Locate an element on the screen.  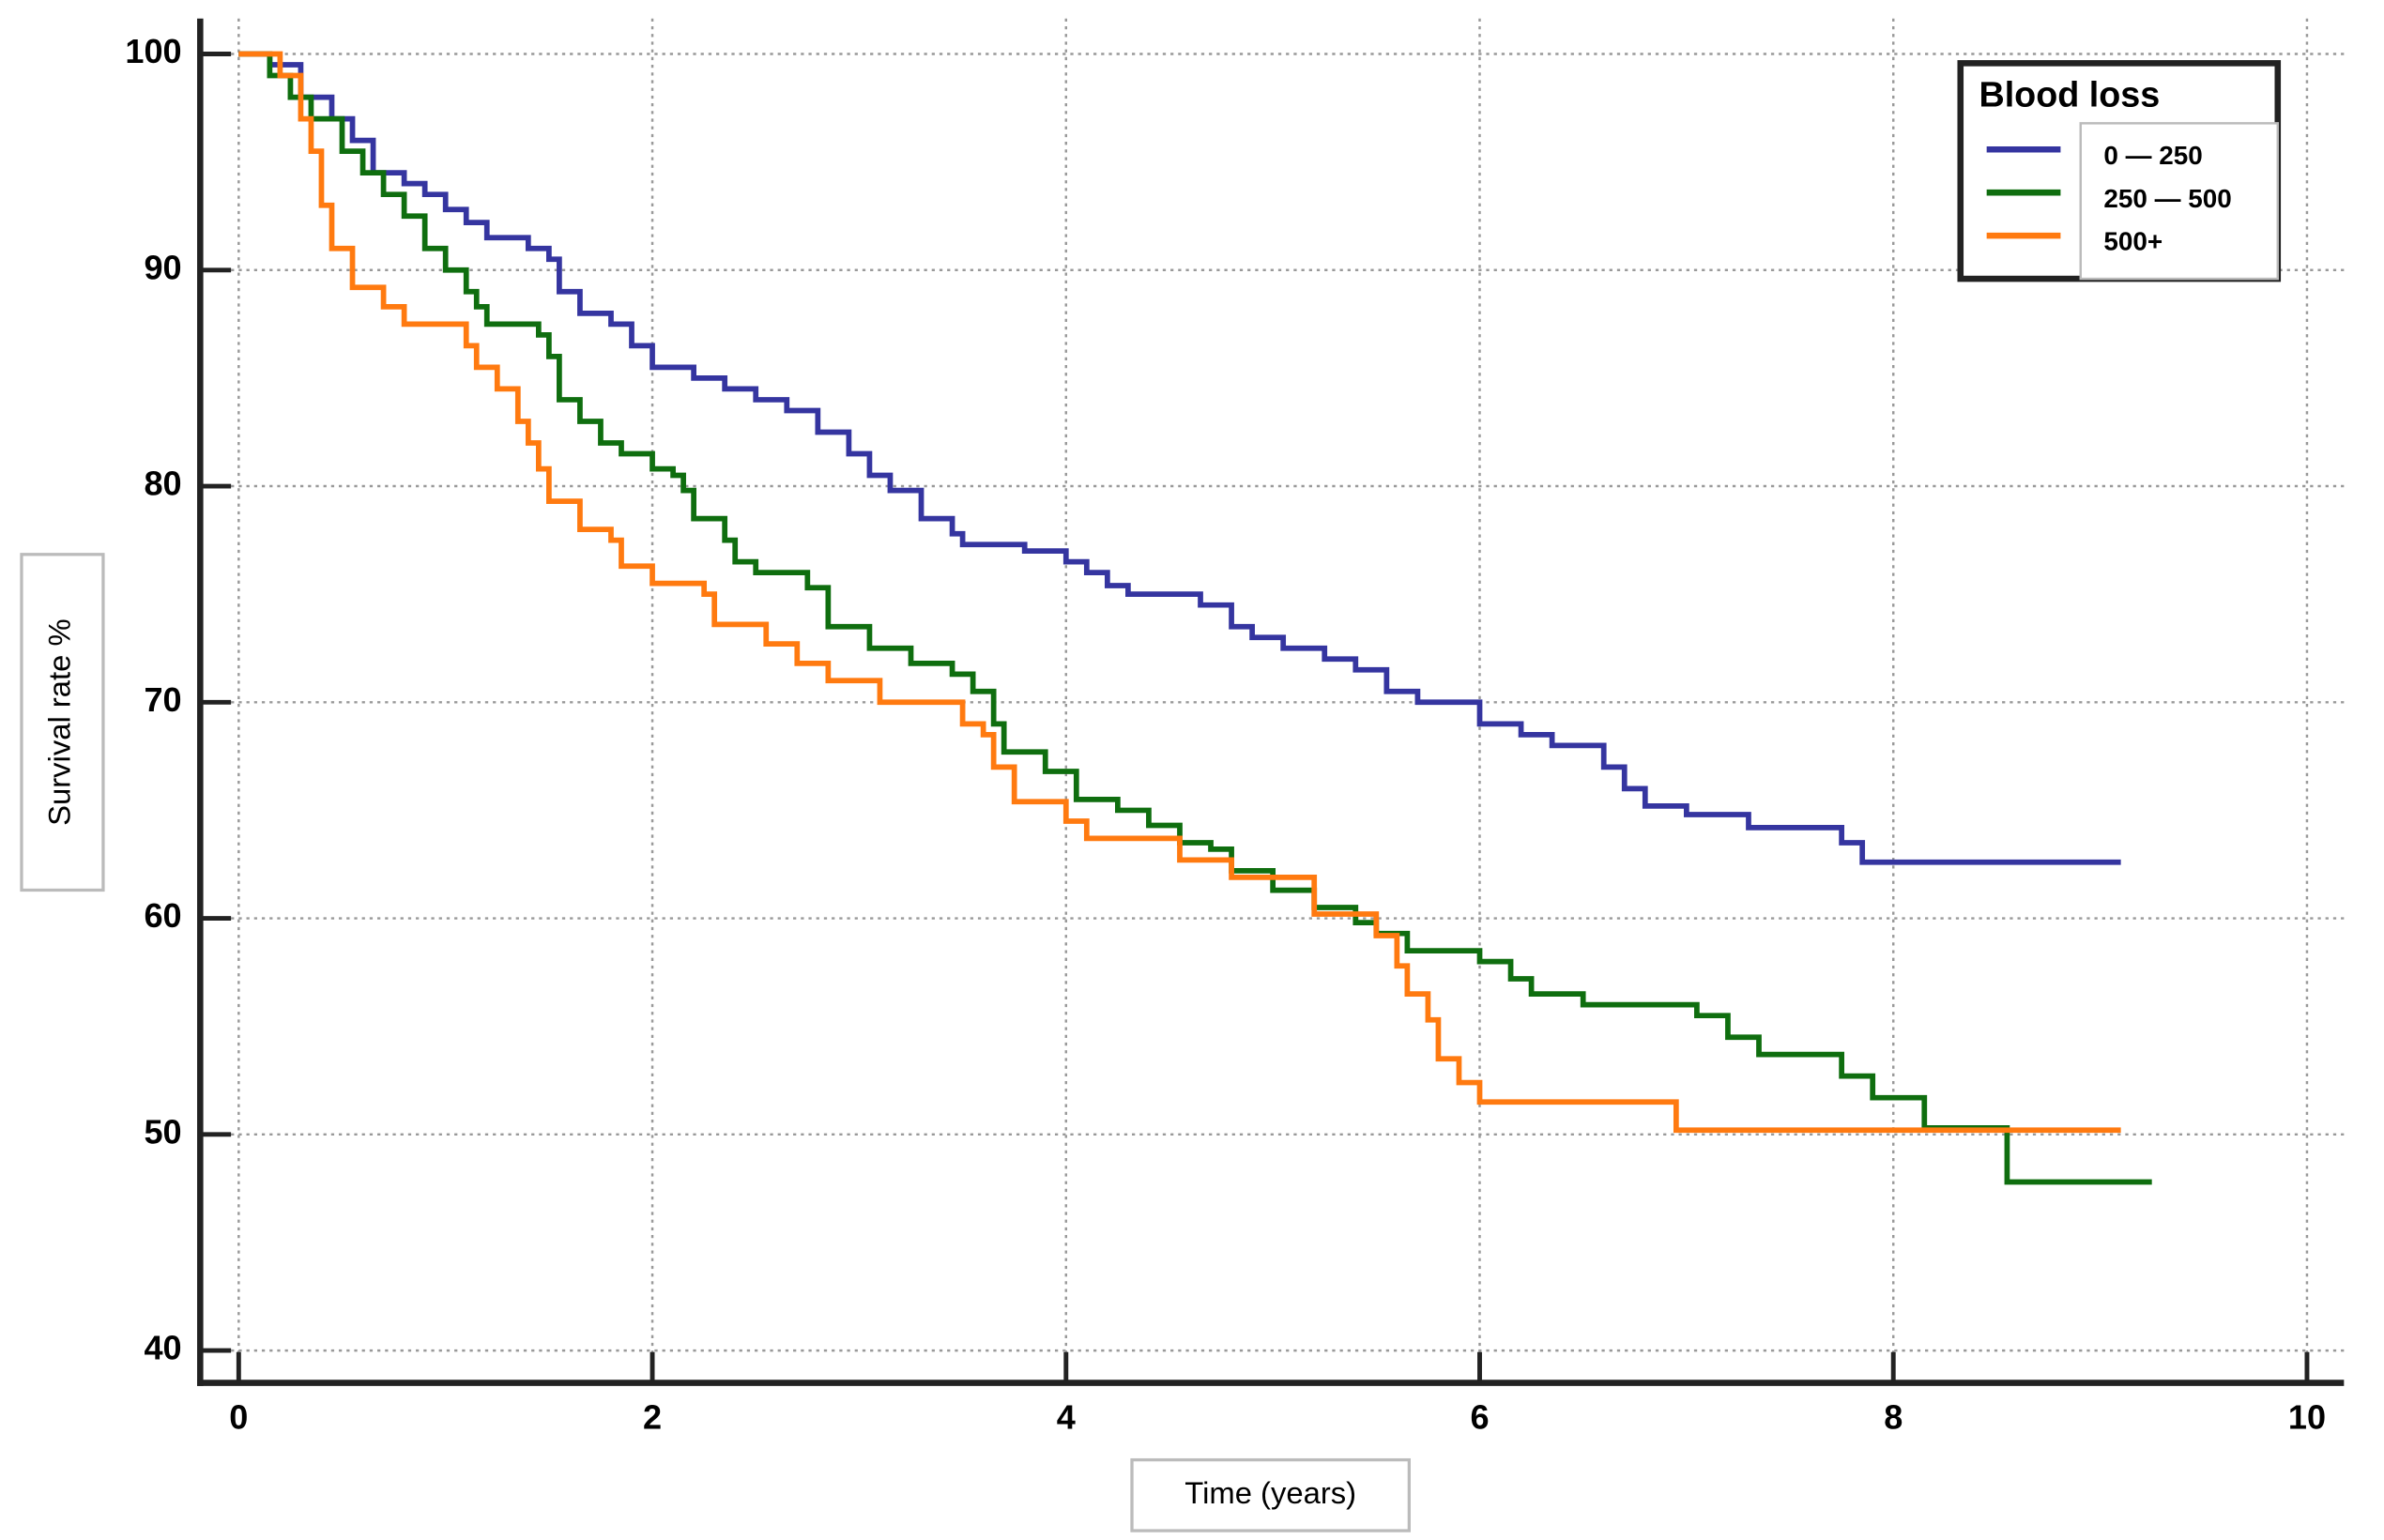
x-label-box is located at coordinates (1271, 1494).